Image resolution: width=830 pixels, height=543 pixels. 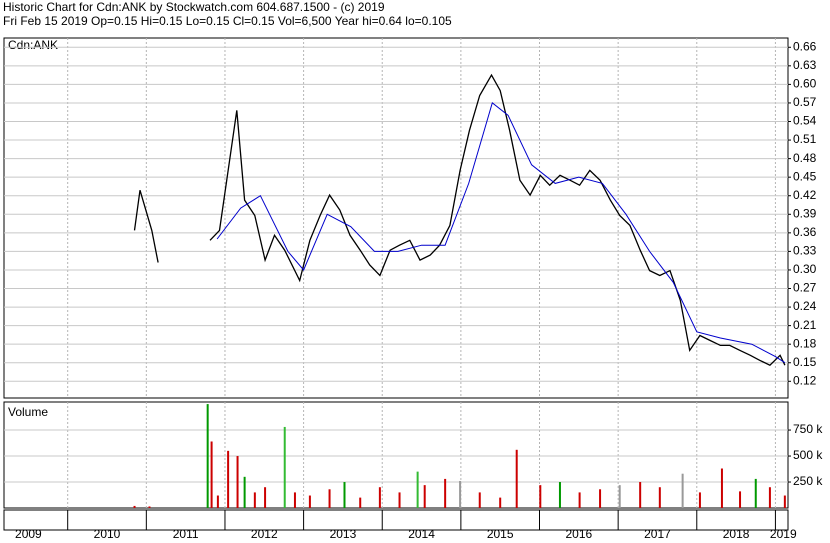 I want to click on y-tick-label: 0.15, so click(x=805, y=362).